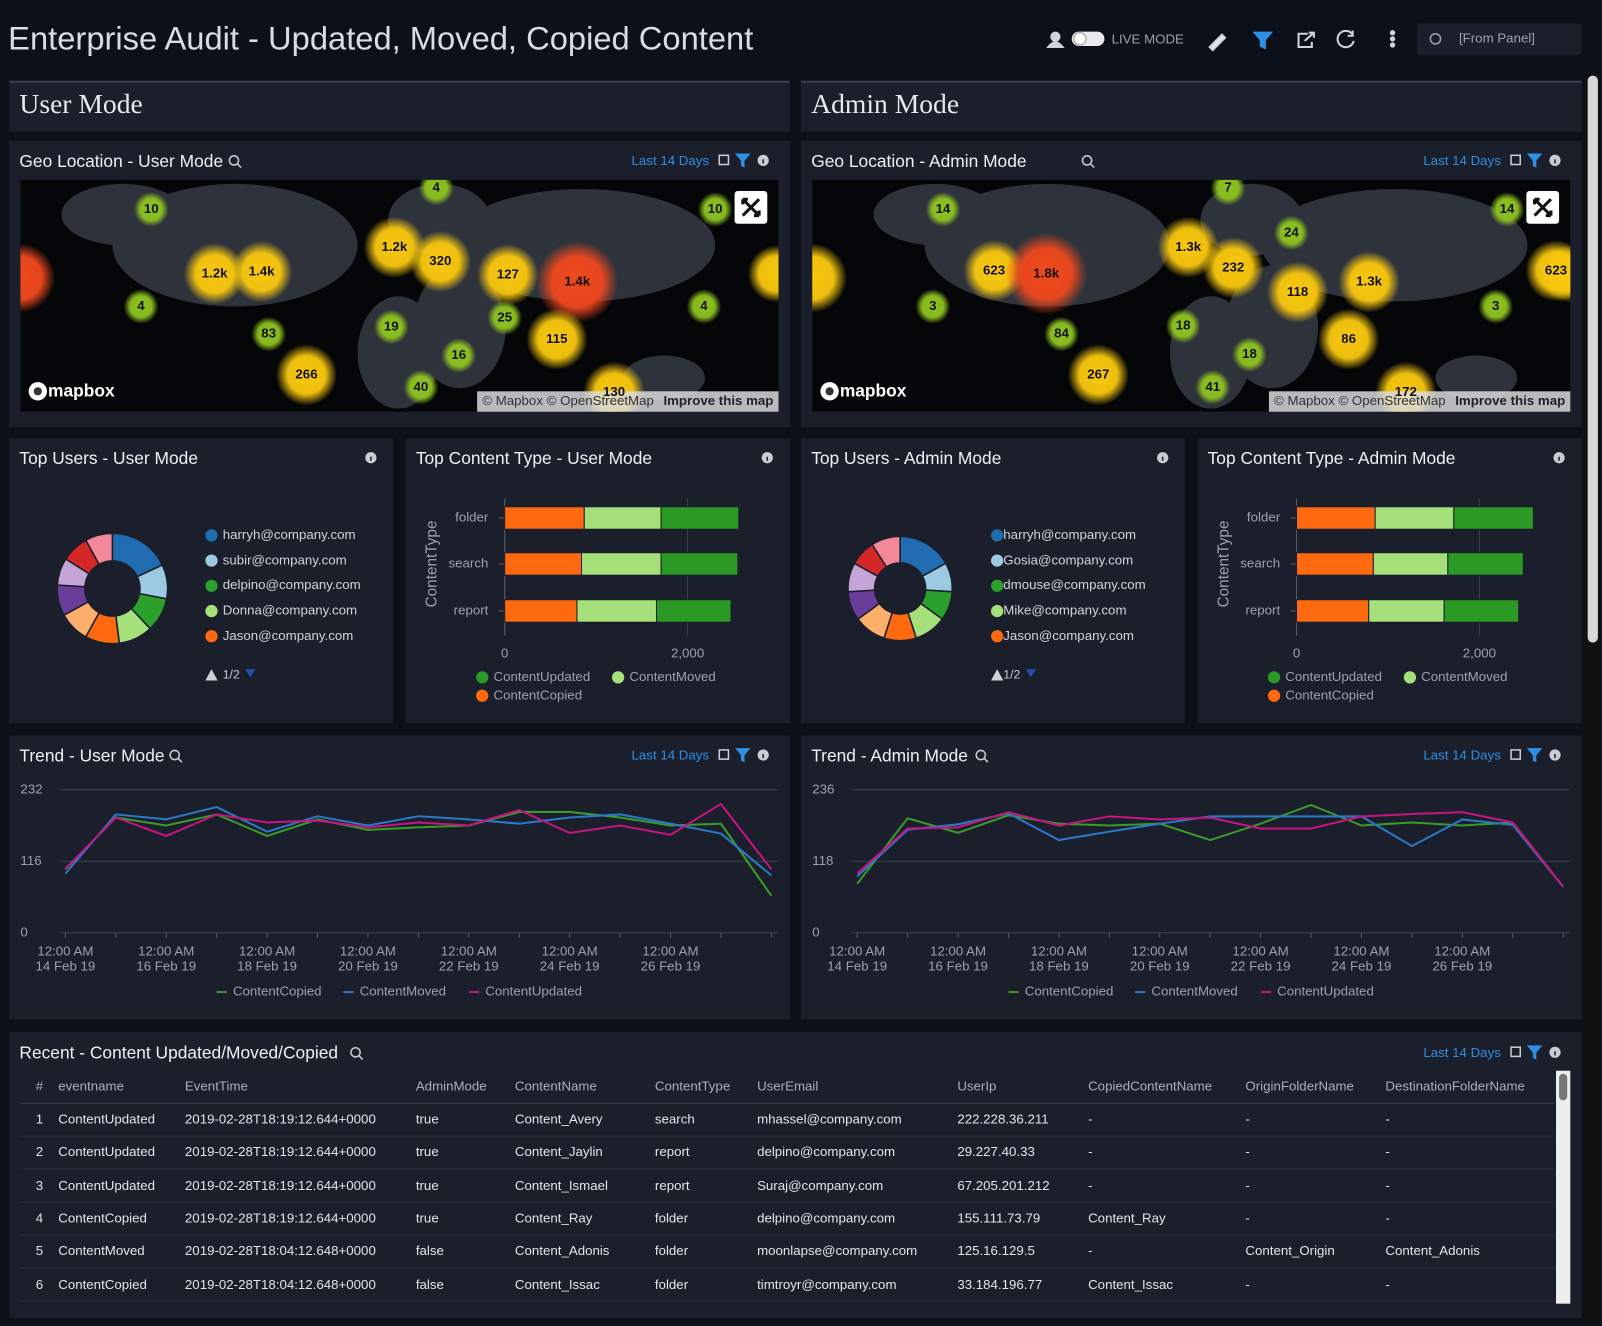 The height and width of the screenshot is (1326, 1602). Describe the element at coordinates (1147, 39) in the screenshot. I see `live-mode-label: LIVE MODE` at that location.